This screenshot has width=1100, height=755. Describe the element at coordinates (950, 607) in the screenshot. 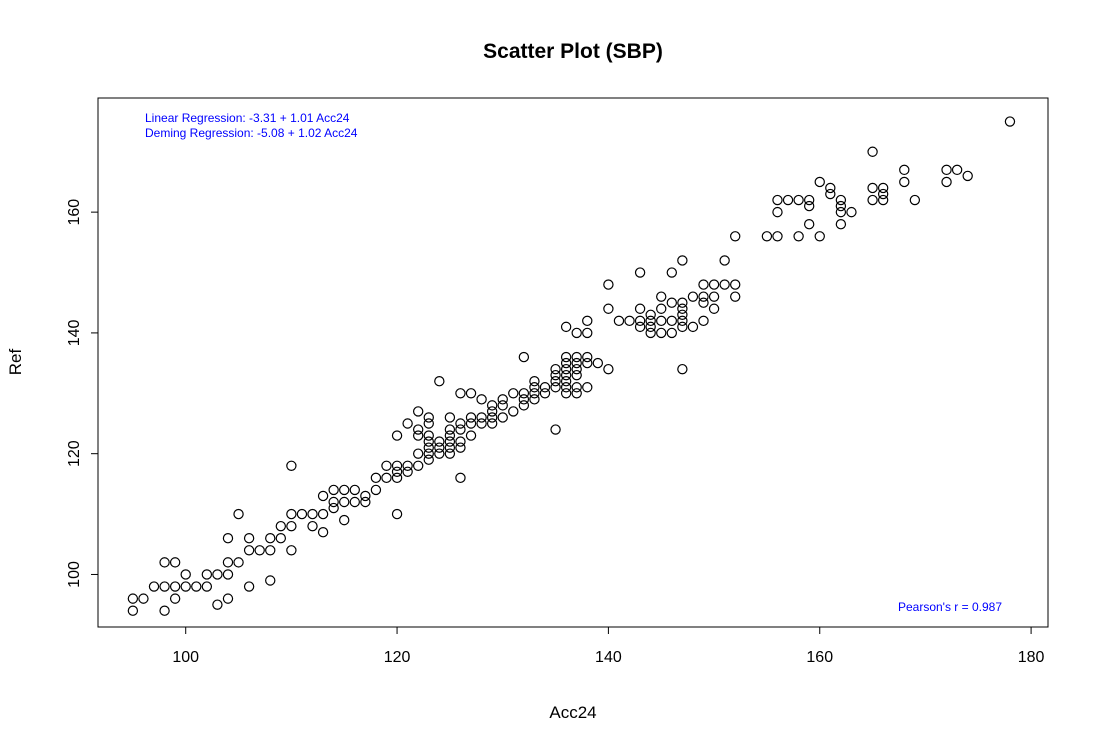

I see `pearson-annotation: Pearson's r = 0.987` at that location.